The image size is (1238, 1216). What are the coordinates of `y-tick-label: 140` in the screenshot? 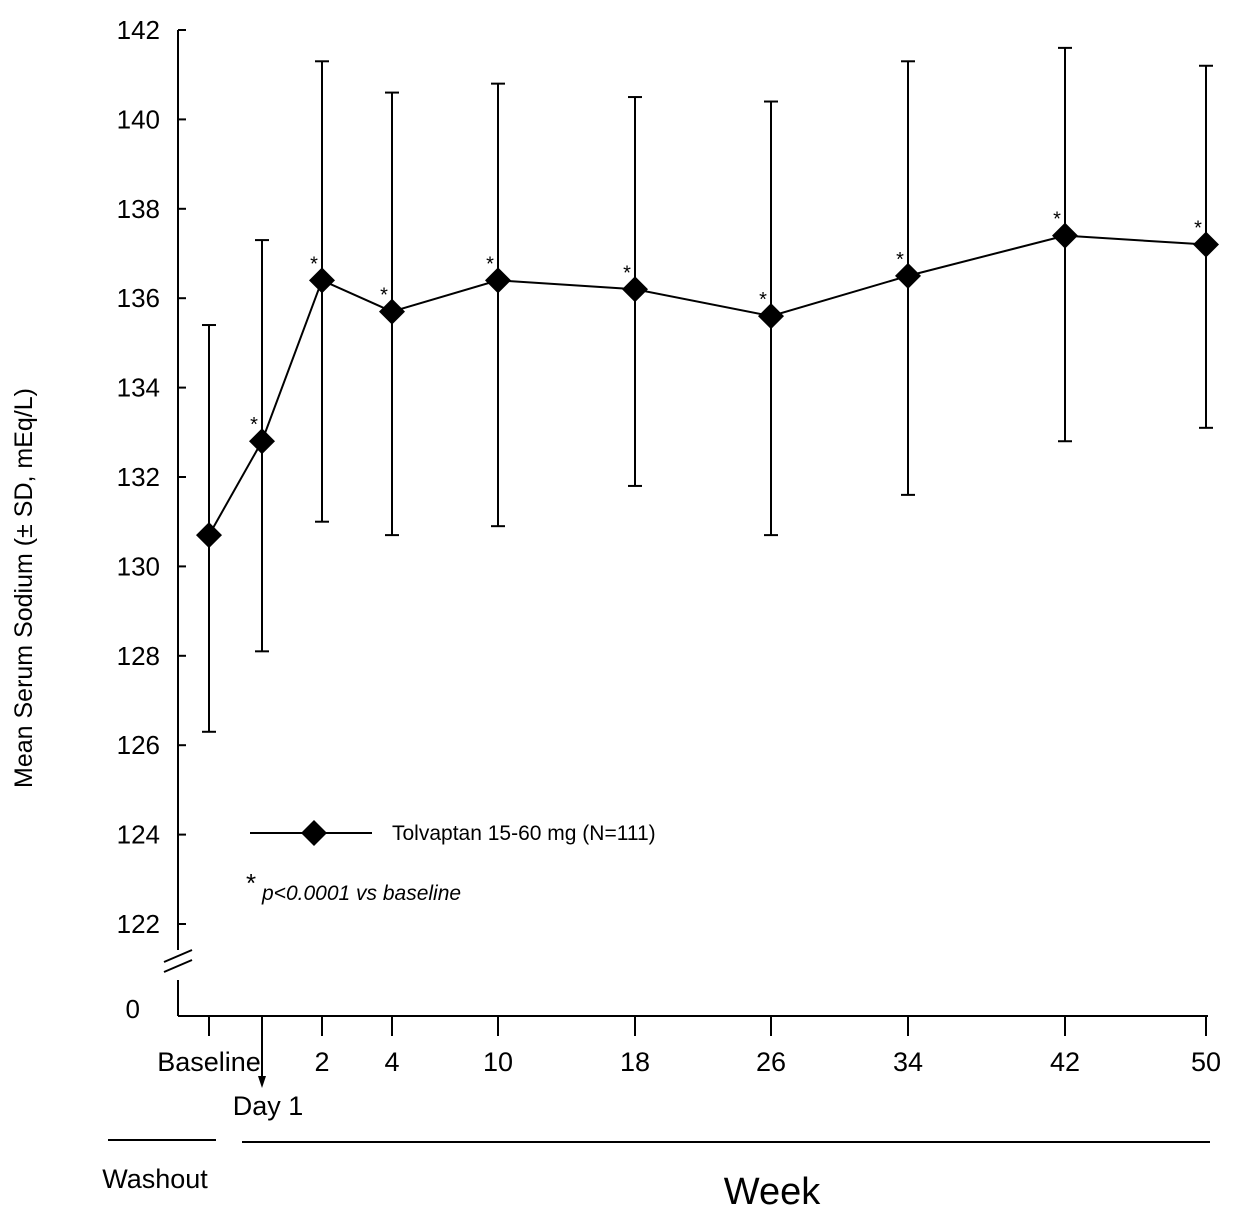 It's located at (138, 119).